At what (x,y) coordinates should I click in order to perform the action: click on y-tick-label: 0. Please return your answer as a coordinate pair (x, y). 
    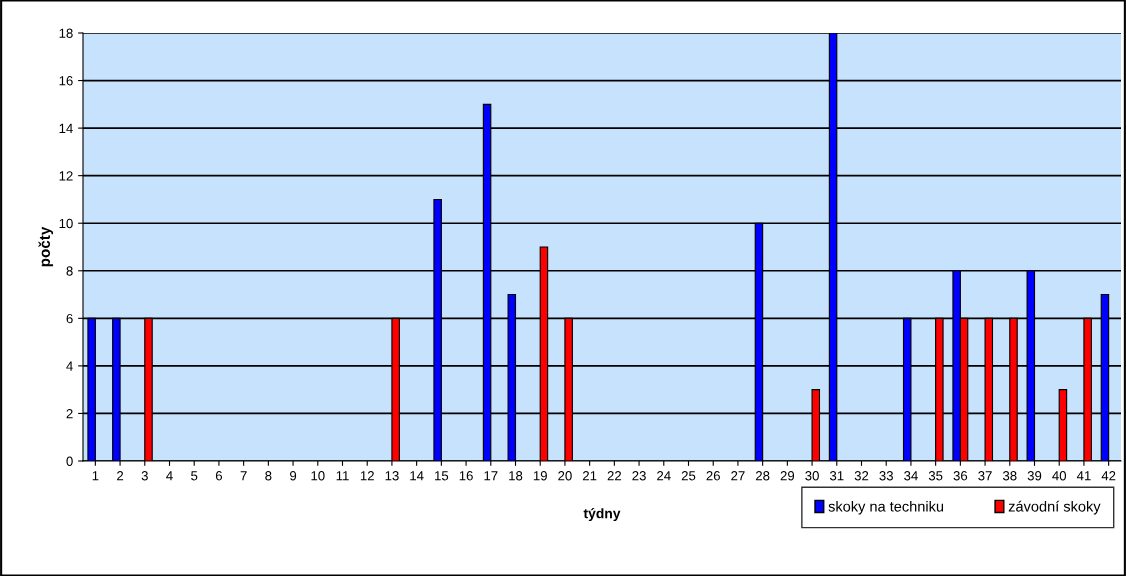
    Looking at the image, I should click on (69, 461).